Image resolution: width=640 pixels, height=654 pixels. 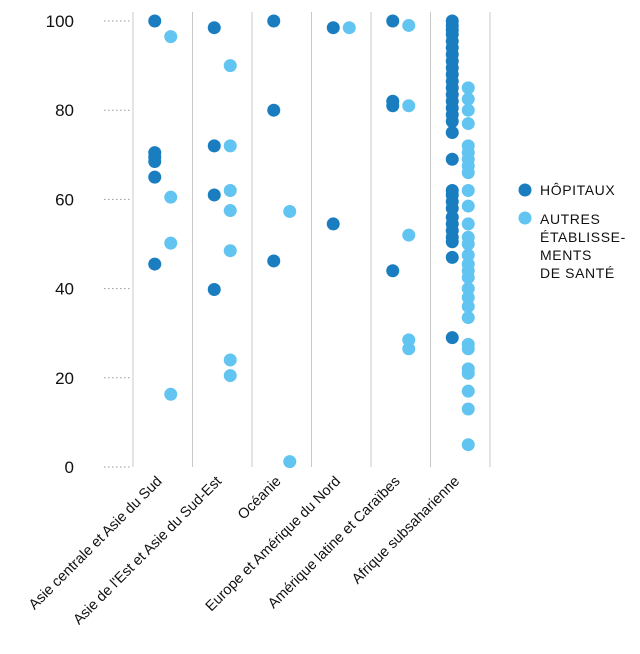 What do you see at coordinates (406, 531) in the screenshot?
I see `x-tick-label: Afrique subsaharienne` at bounding box center [406, 531].